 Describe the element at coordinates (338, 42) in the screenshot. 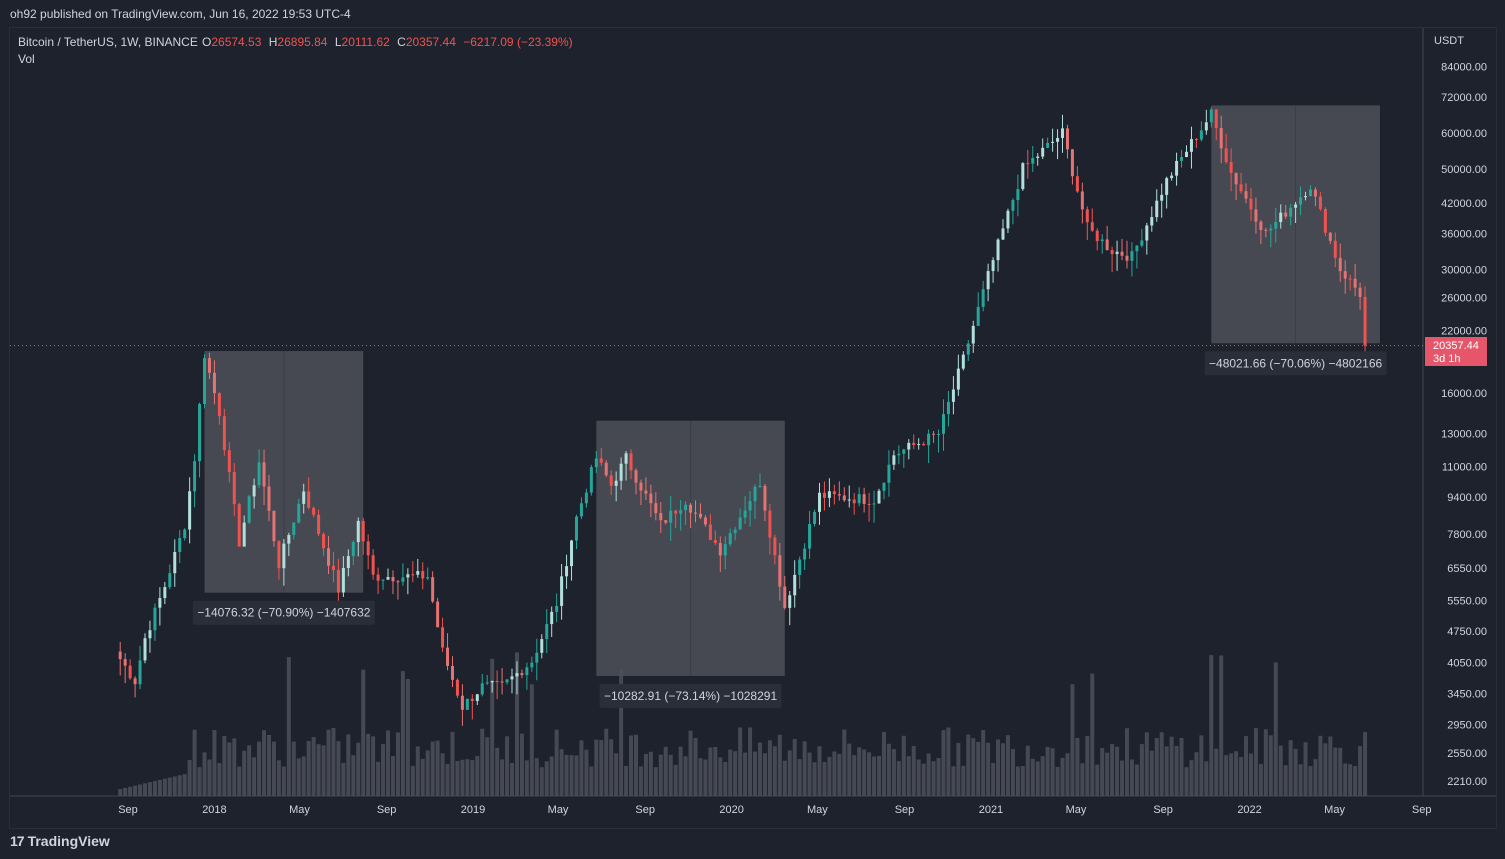

I see `ohlc-l-label: L` at that location.